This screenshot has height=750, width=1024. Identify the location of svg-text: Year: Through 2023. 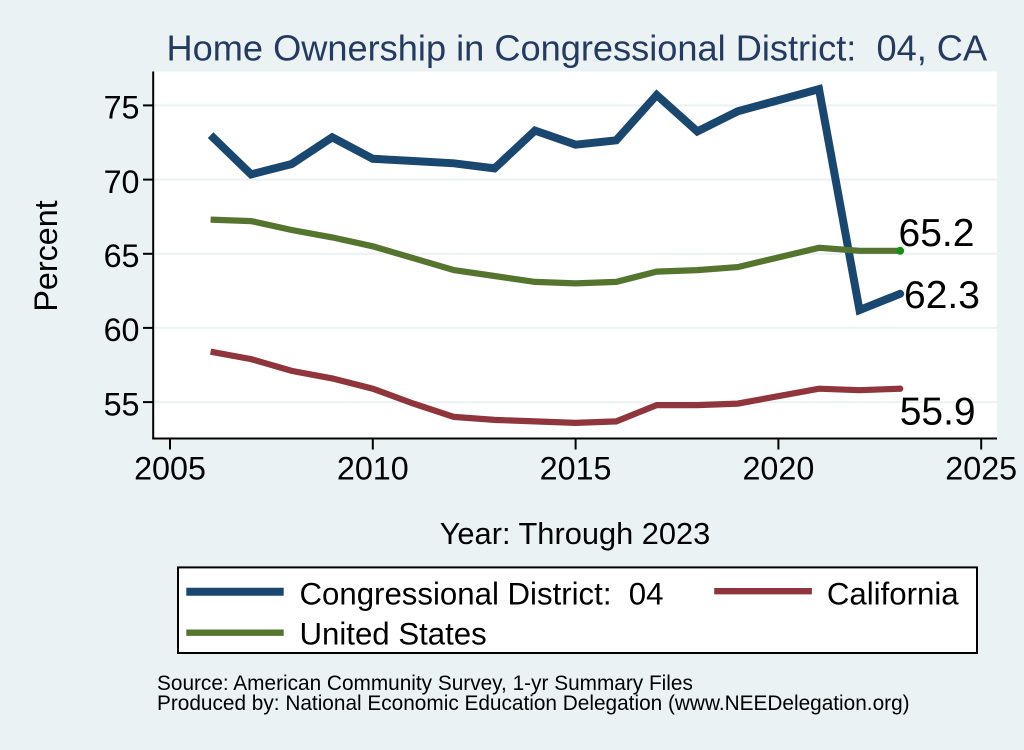
(575, 533).